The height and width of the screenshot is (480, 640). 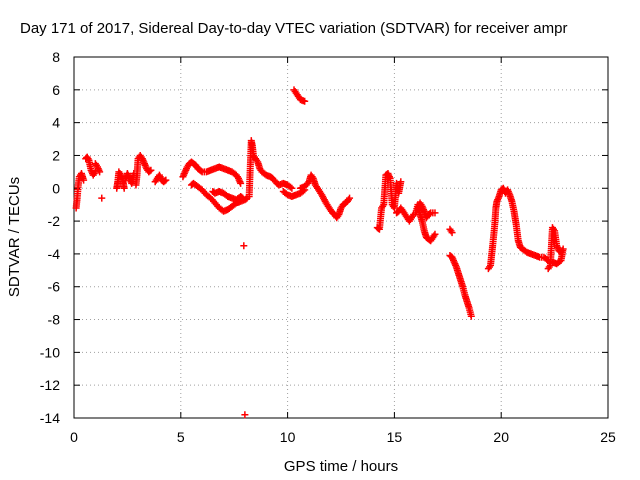 What do you see at coordinates (341, 466) in the screenshot?
I see `x-axis-label: GPS time / hours` at bounding box center [341, 466].